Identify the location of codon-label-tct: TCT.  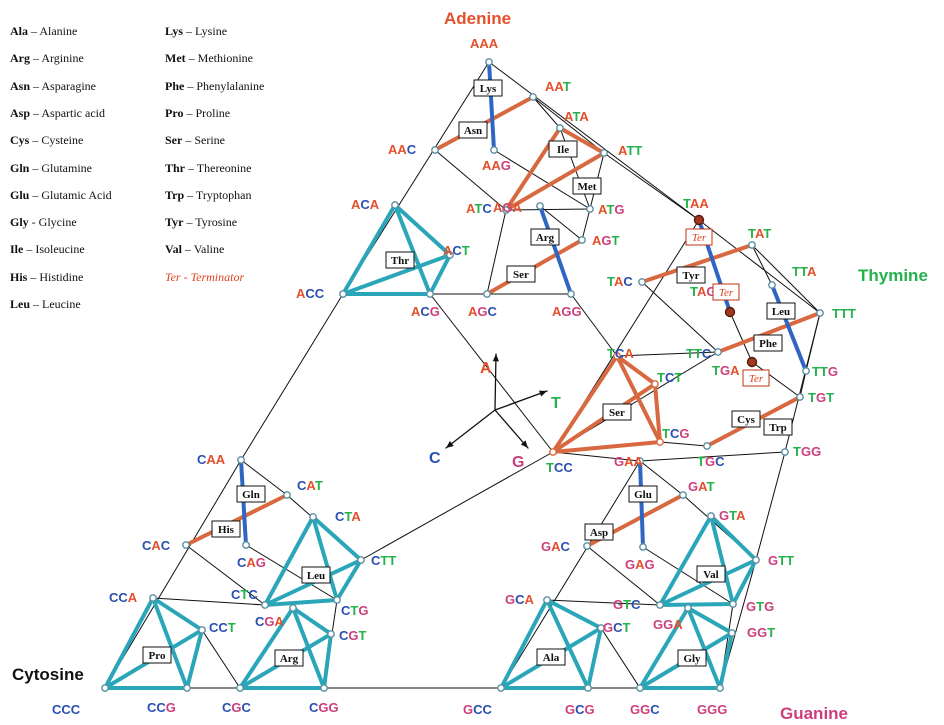
(669, 377).